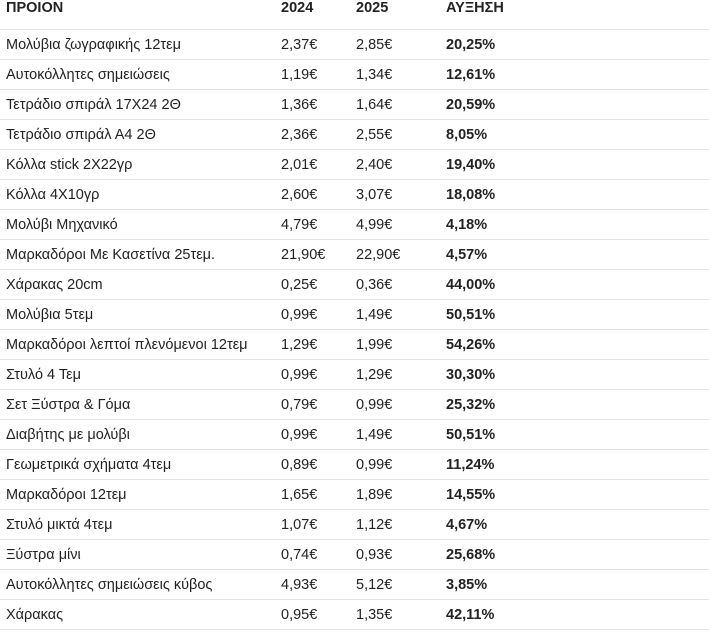  What do you see at coordinates (471, 555) in the screenshot?
I see `increase-cell: 25,68%` at bounding box center [471, 555].